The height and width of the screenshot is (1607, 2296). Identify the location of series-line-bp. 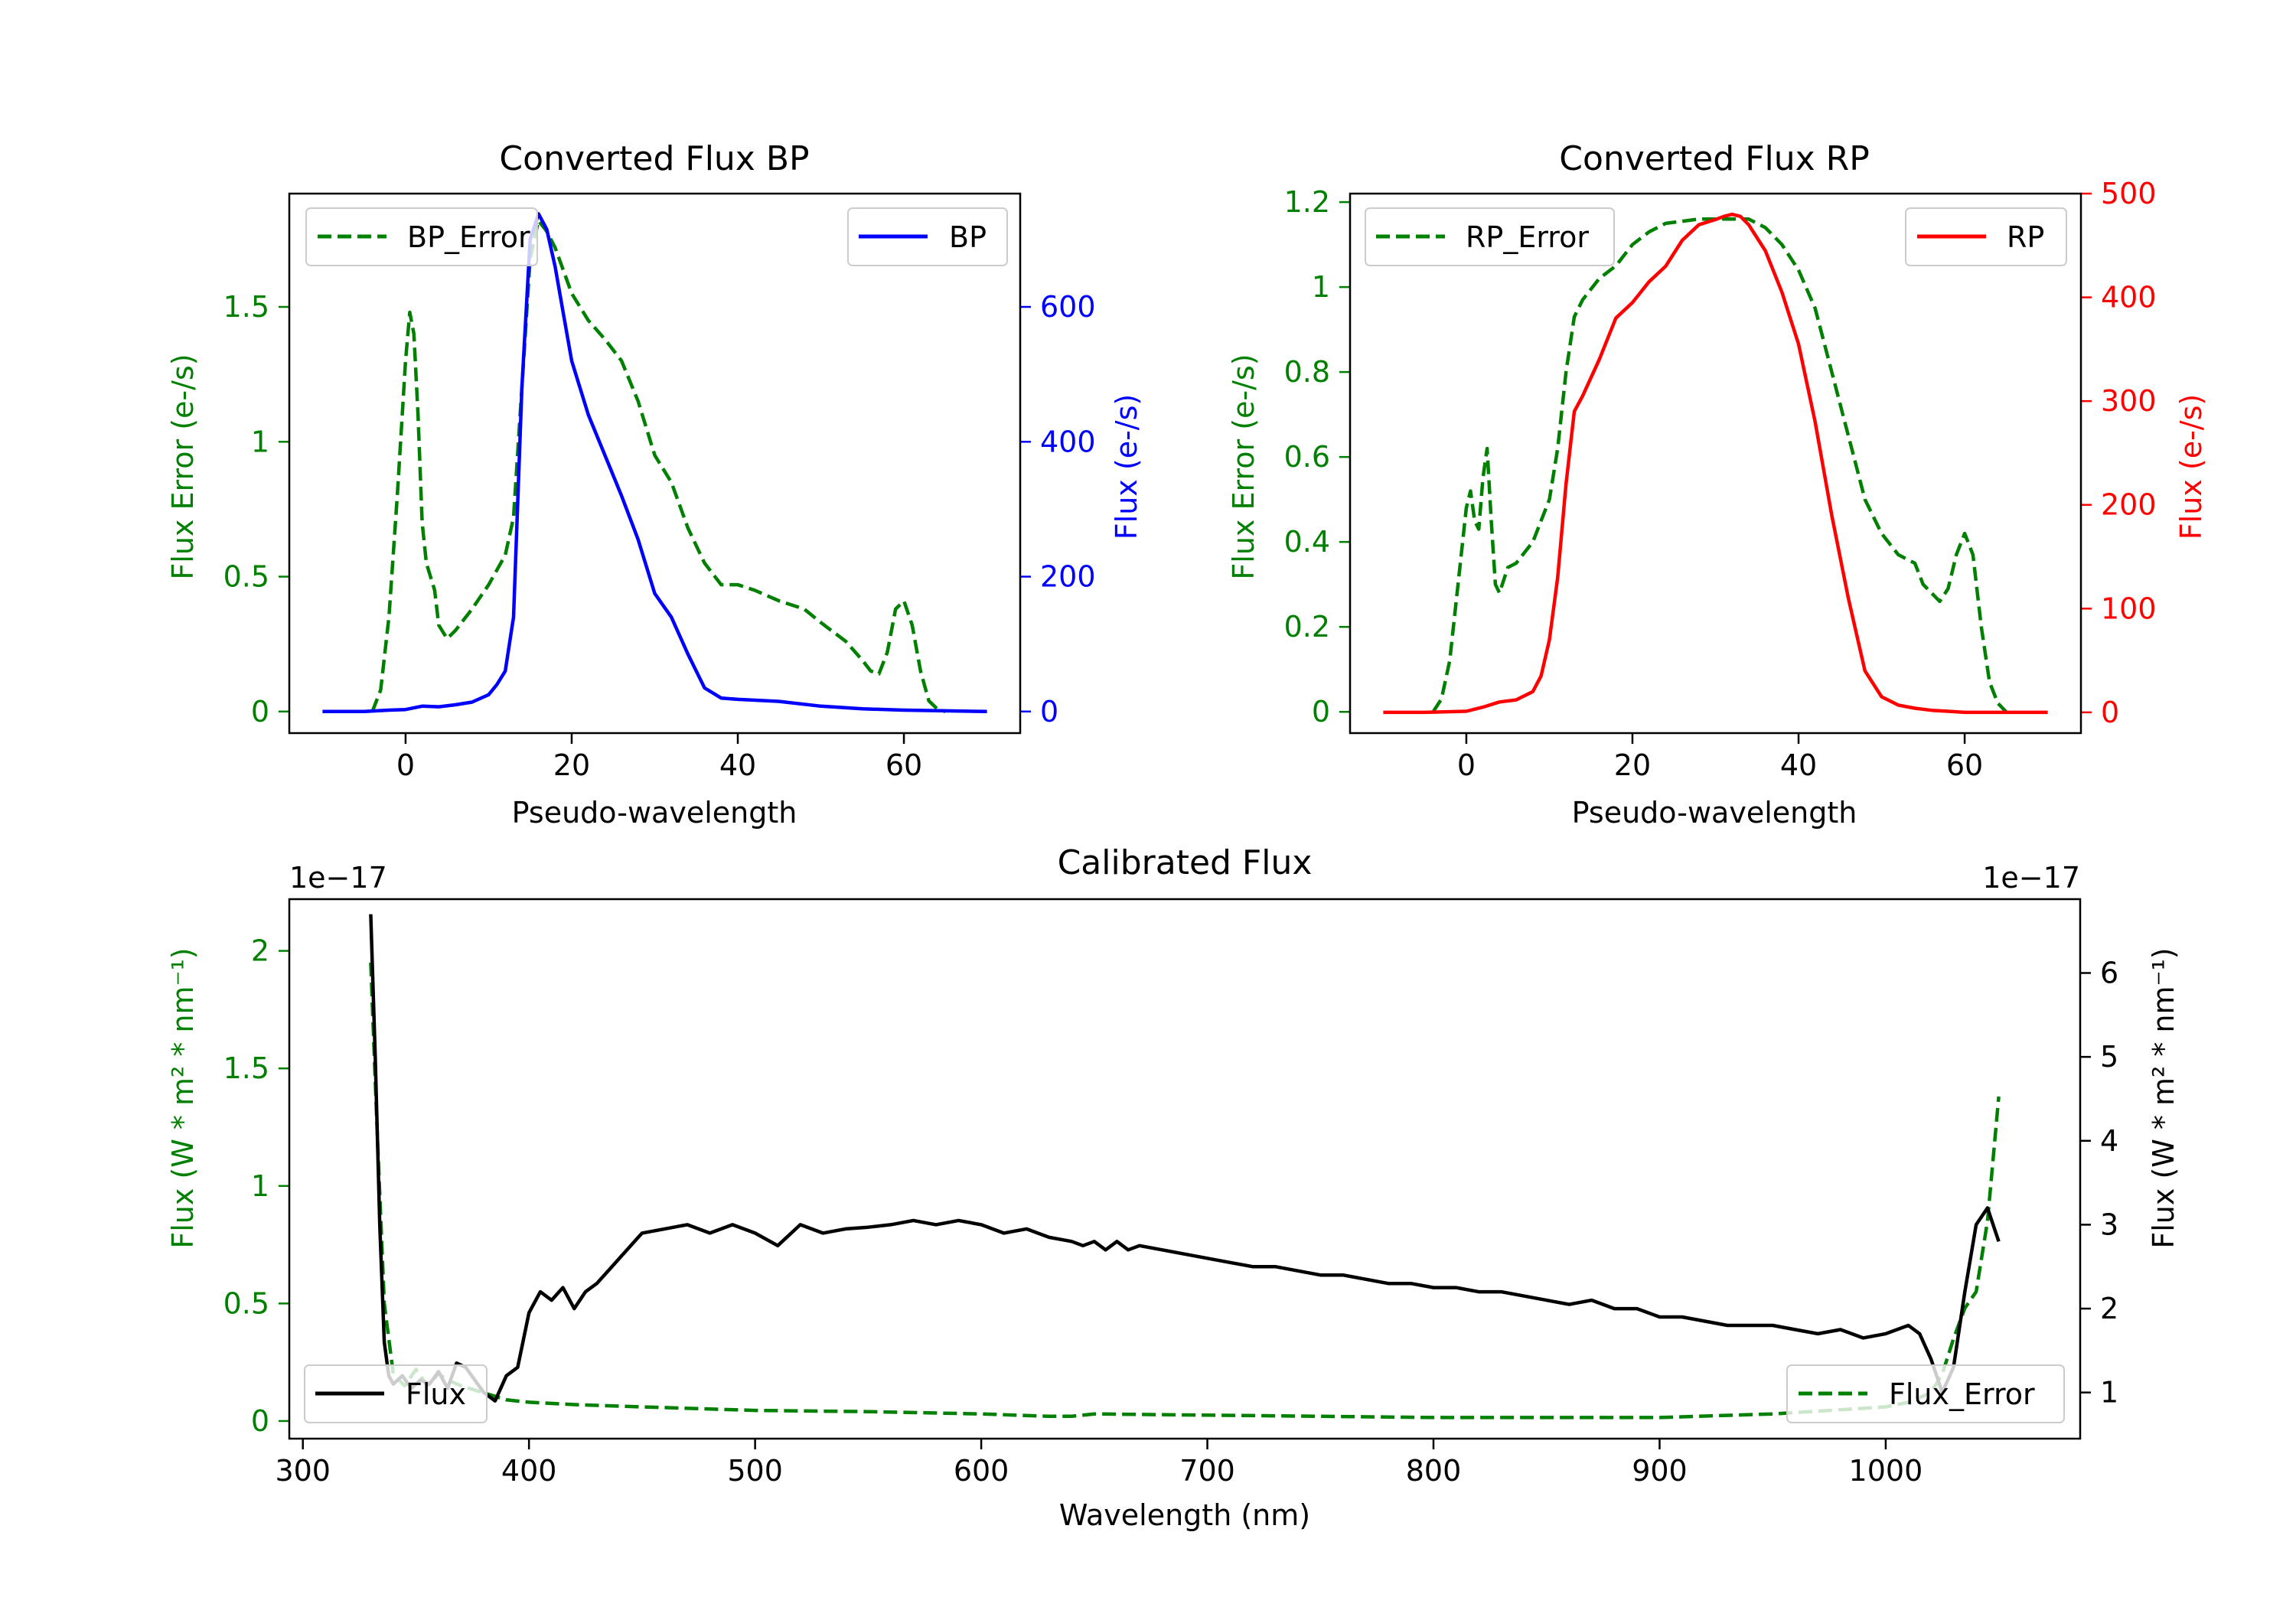
(654, 463).